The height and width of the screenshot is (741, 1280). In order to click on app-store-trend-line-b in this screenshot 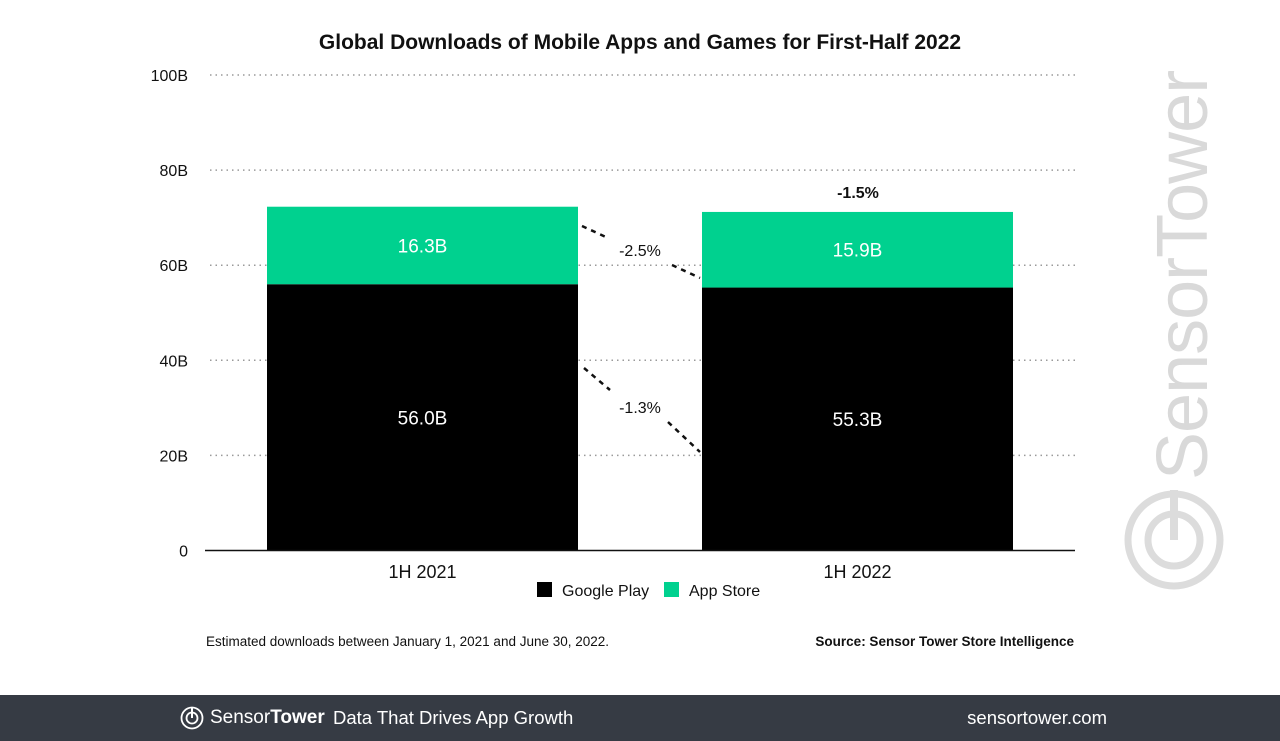, I will do `click(686, 271)`.